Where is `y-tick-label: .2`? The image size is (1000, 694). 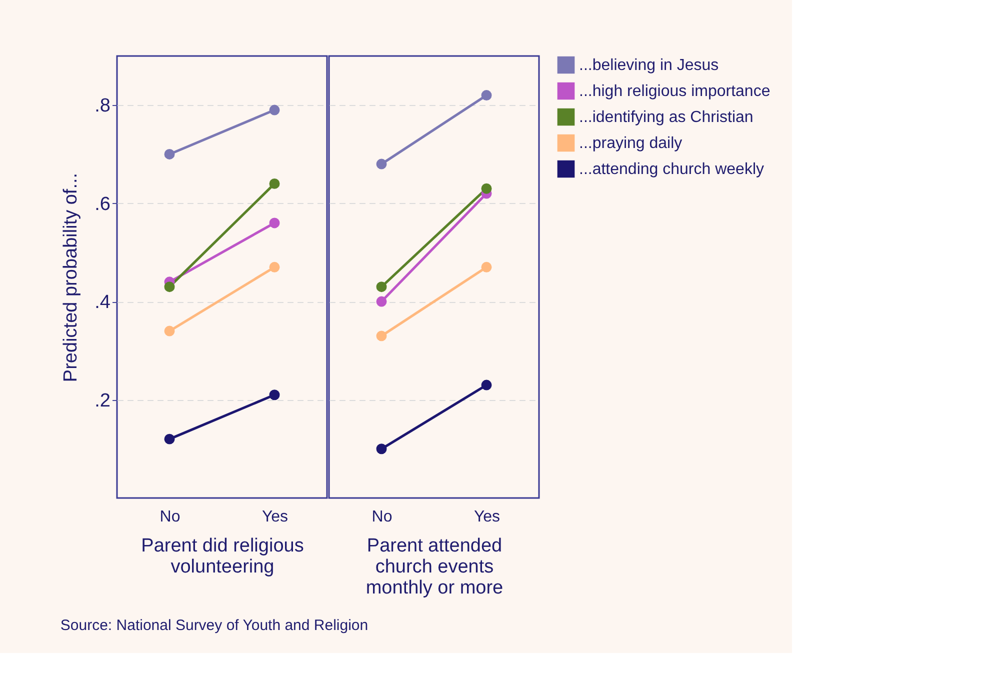
y-tick-label: .2 is located at coordinates (102, 401).